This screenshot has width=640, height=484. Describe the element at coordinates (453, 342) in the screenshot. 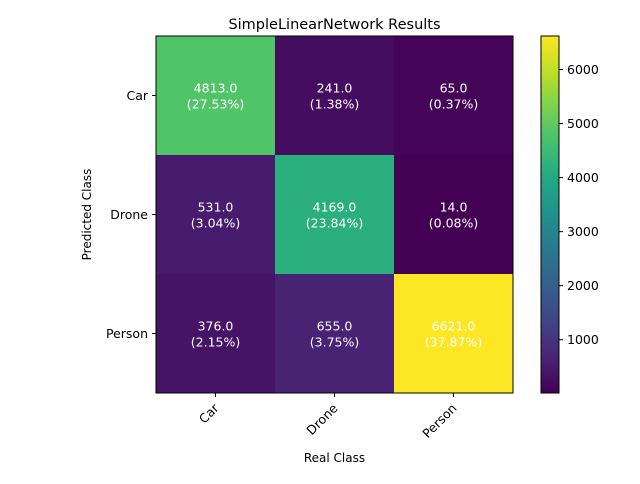

I see `cell-percent-label: (37.87%)` at that location.